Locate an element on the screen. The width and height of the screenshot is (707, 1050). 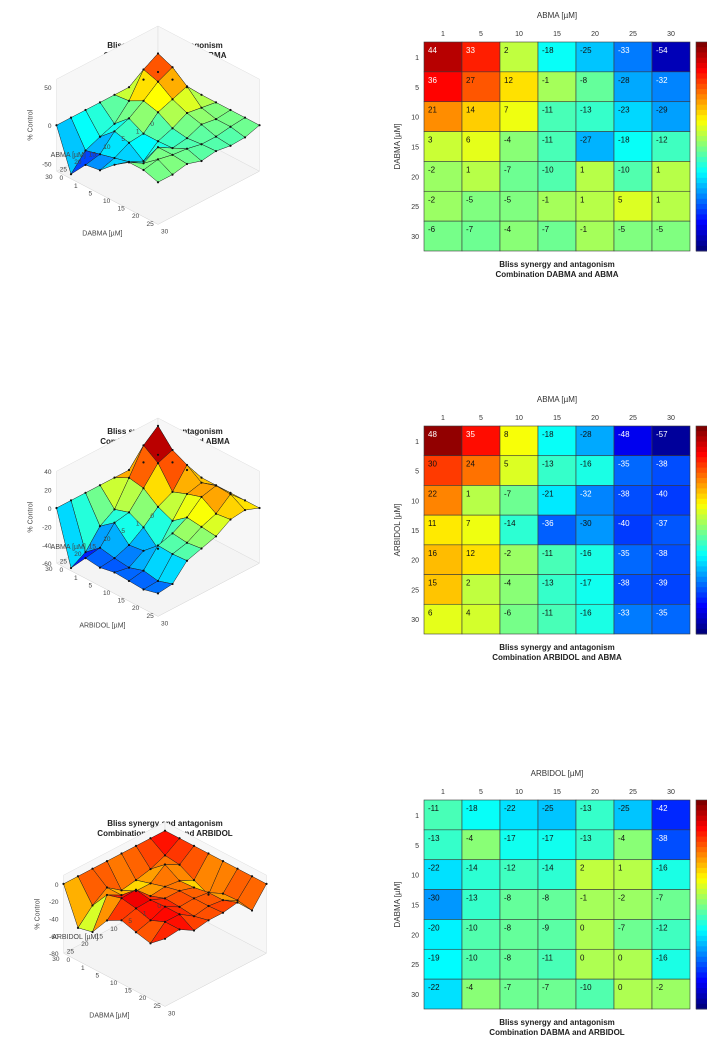
surface-x-tick: 30 is located at coordinates (49, 177).